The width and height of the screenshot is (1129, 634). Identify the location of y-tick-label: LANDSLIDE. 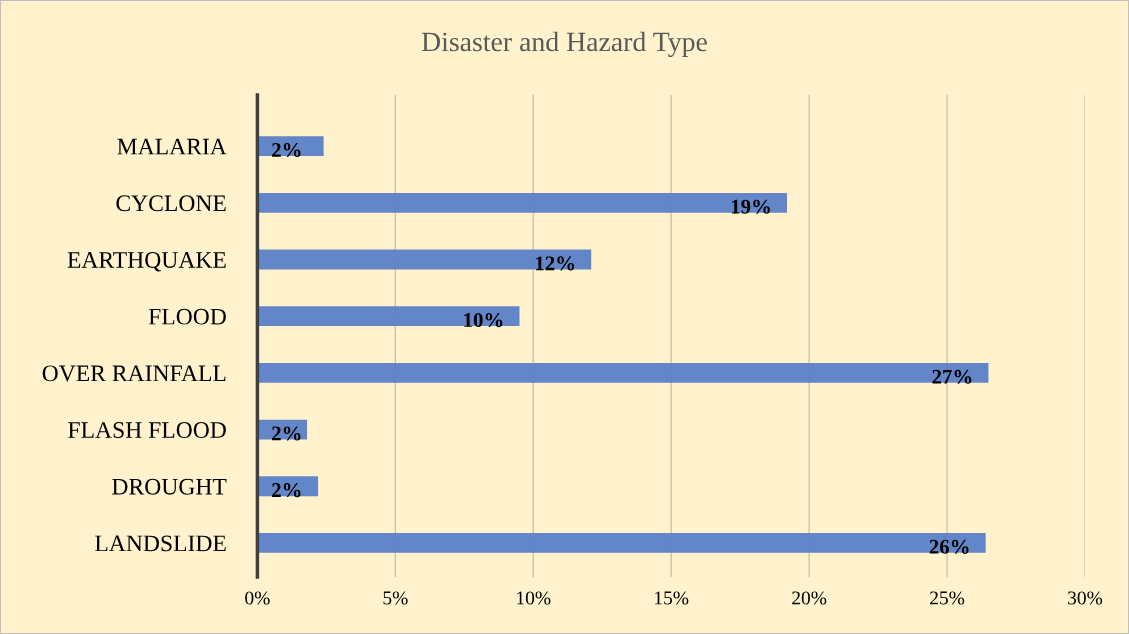
(160, 543).